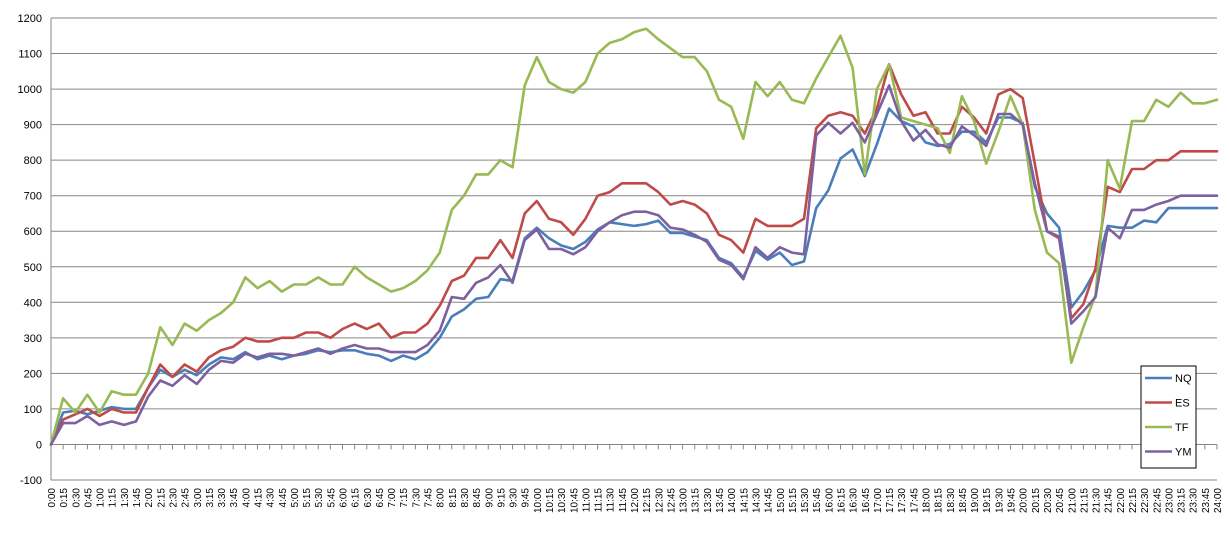  What do you see at coordinates (902, 500) in the screenshot?
I see `x-tick-label: 17:30` at bounding box center [902, 500].